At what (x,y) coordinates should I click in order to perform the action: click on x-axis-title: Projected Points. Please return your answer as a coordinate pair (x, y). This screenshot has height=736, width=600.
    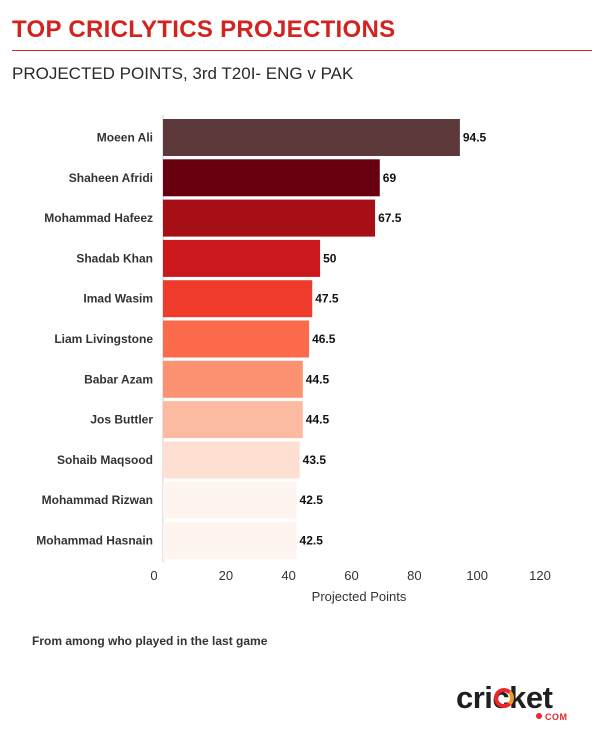
    Looking at the image, I should click on (359, 596).